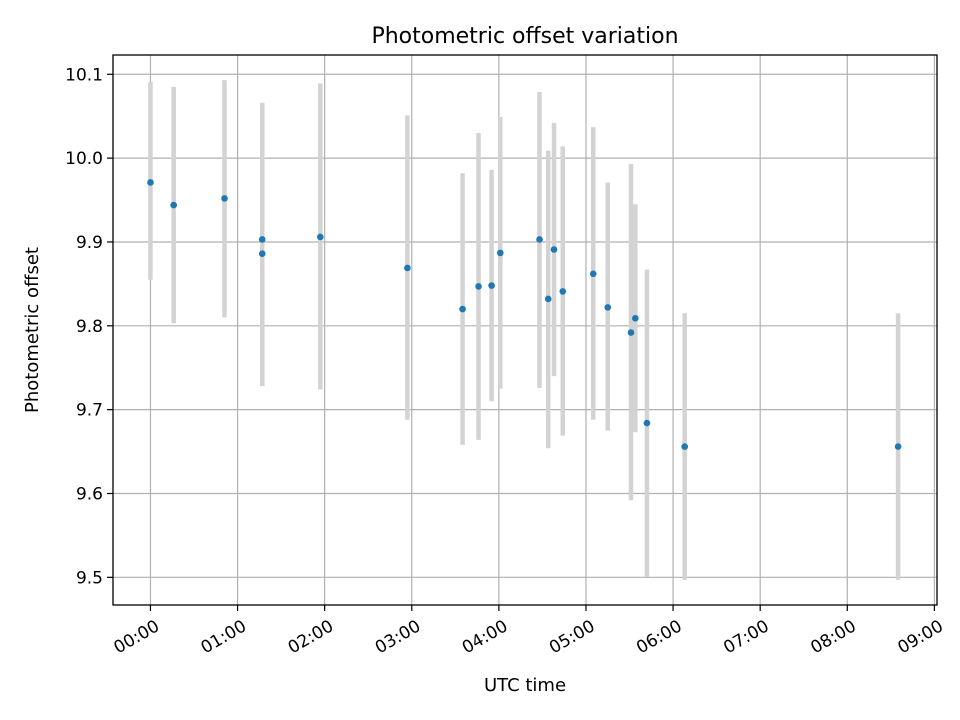 This screenshot has height=720, width=960. What do you see at coordinates (89, 494) in the screenshot?
I see `y-tick-label: 9.6` at bounding box center [89, 494].